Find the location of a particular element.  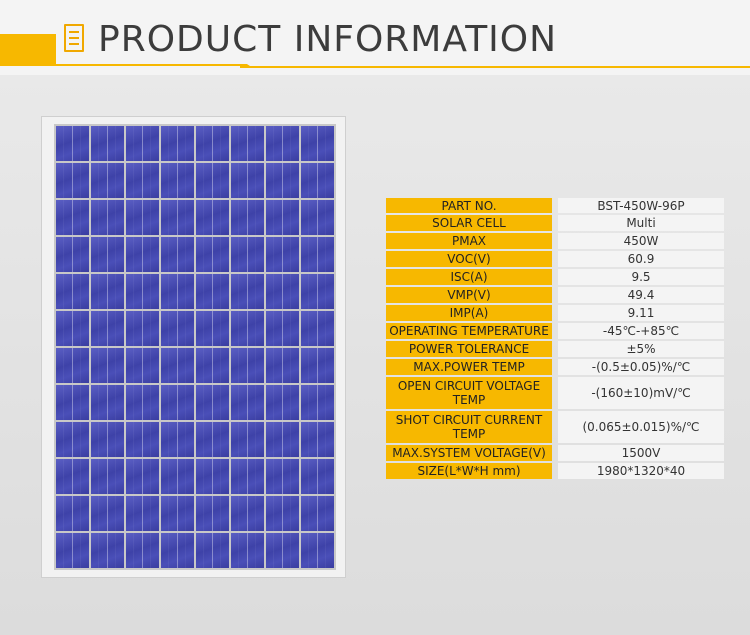

spec-row: MAX.POWER TEMP -(0.5±0.05)%/℃ is located at coordinates (555, 367).